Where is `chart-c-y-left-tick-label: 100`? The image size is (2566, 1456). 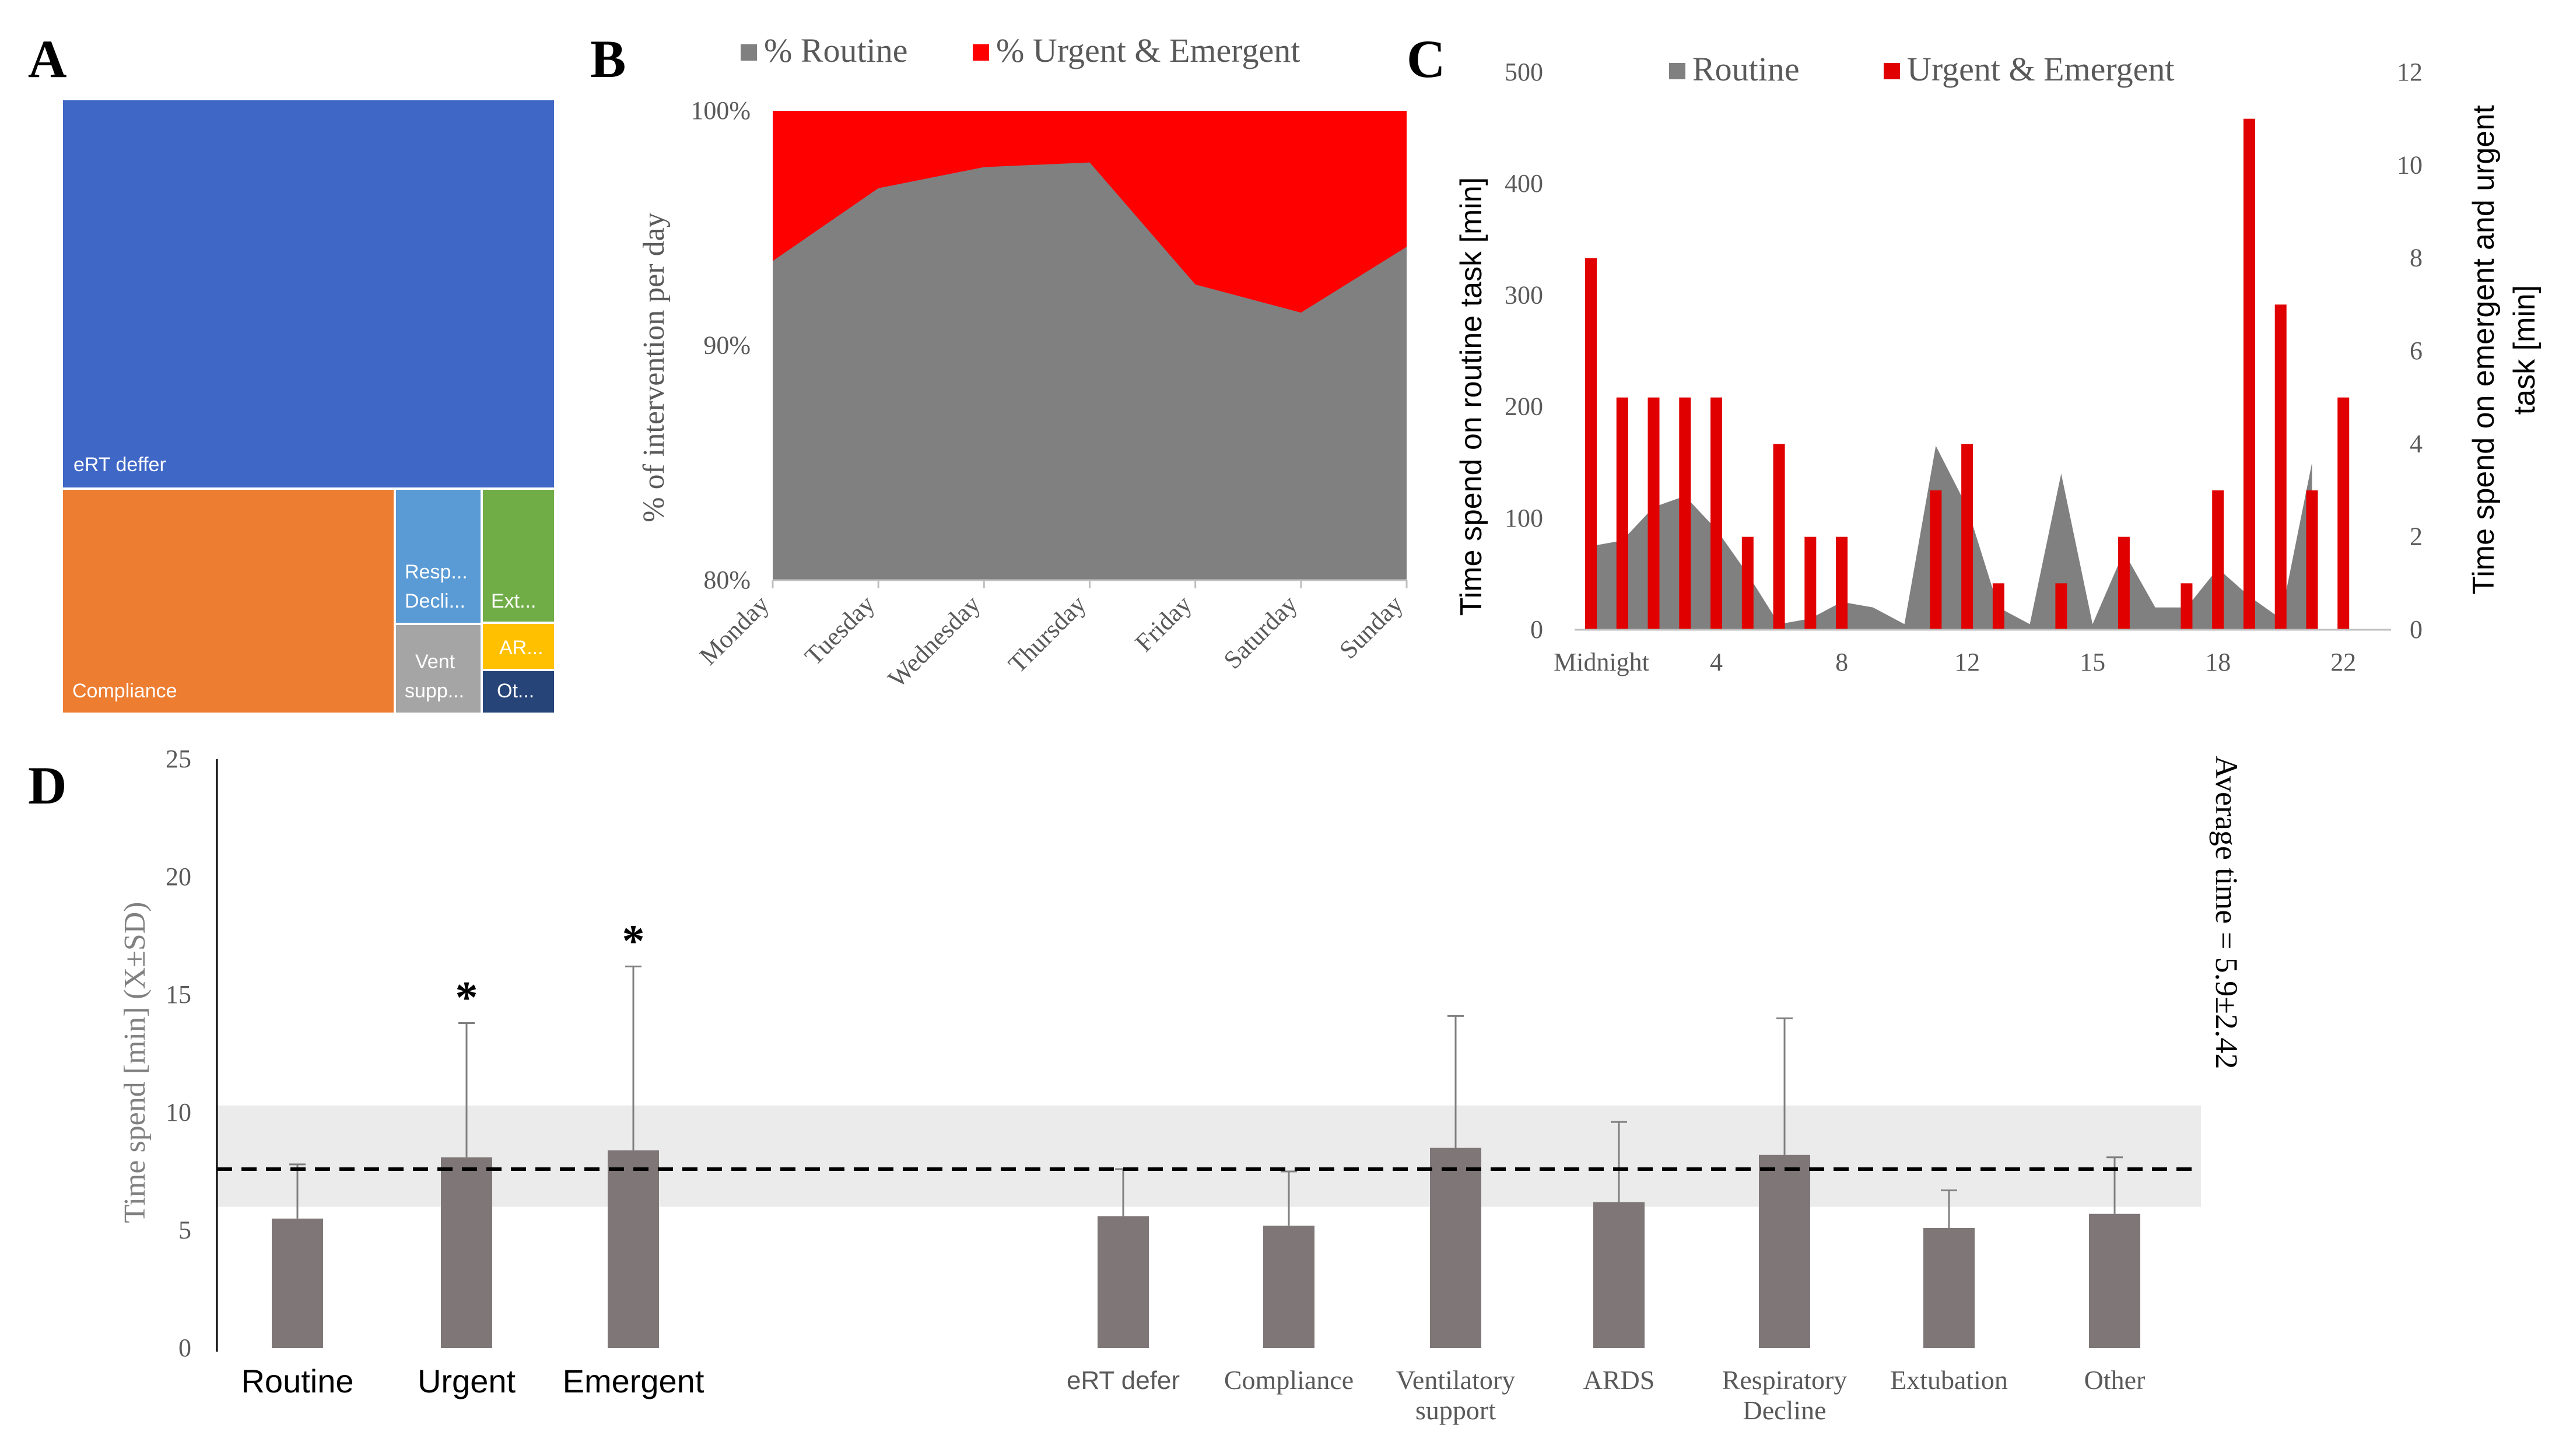
chart-c-y-left-tick-label: 100 is located at coordinates (1524, 518).